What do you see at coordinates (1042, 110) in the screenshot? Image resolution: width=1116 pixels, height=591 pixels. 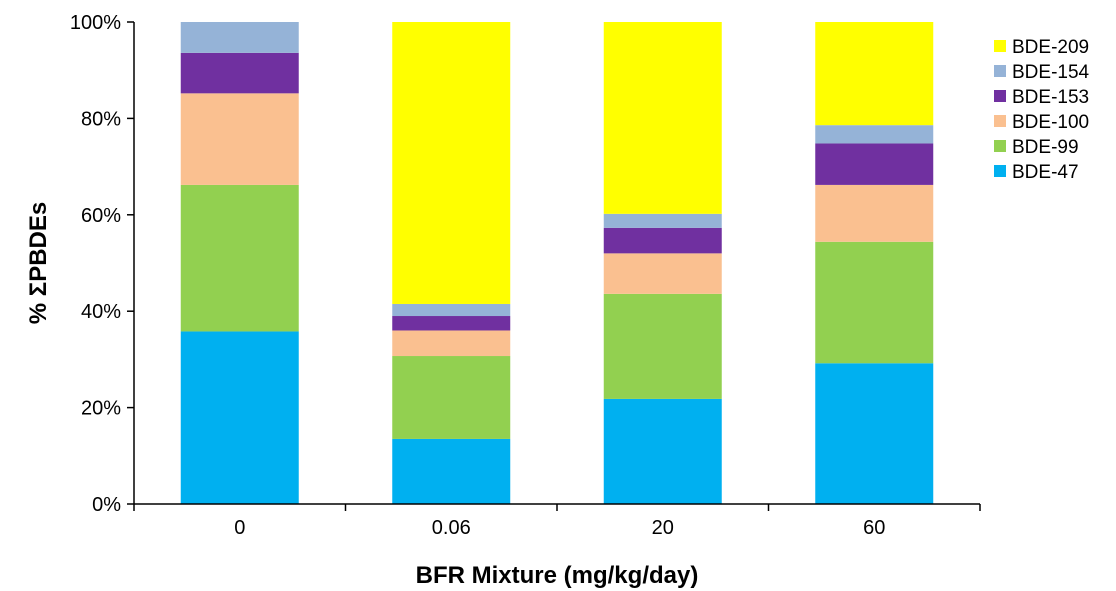 I see `legend: BDE-209 BDE-154 BDE-153 BDE-100 BDE-99 BDE-47` at bounding box center [1042, 110].